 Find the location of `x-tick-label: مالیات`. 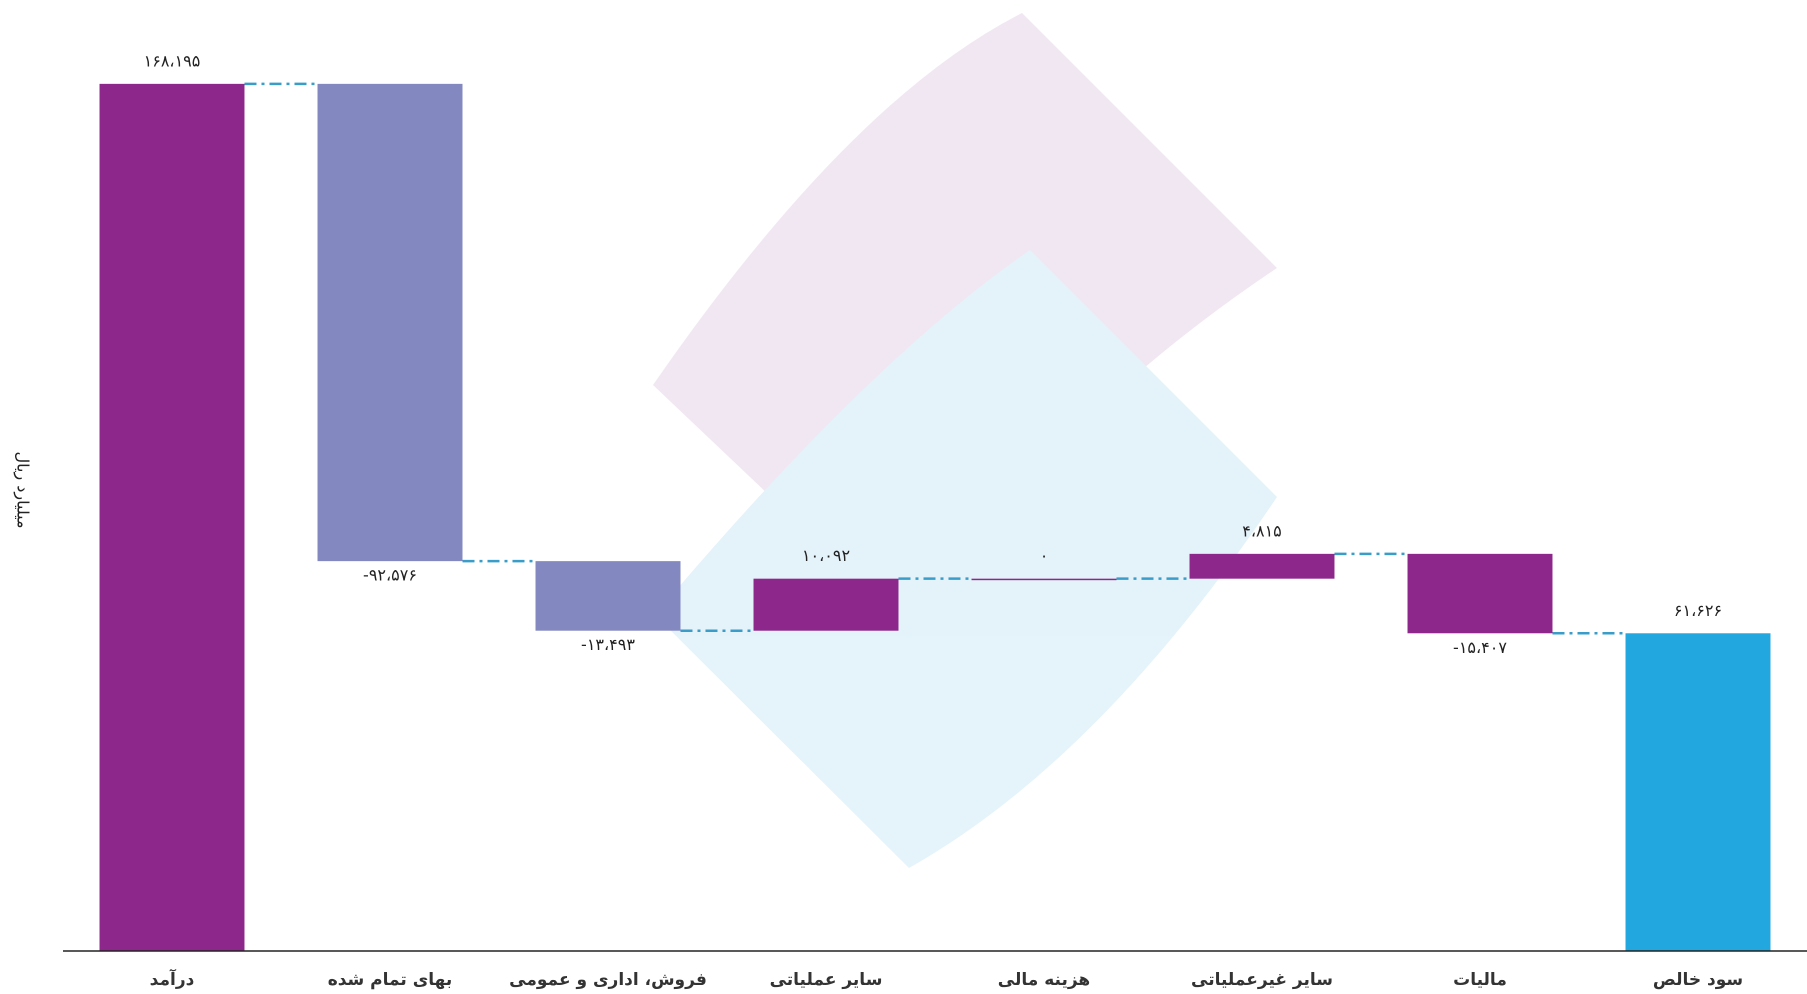

x-tick-label: مالیات is located at coordinates (1480, 980).